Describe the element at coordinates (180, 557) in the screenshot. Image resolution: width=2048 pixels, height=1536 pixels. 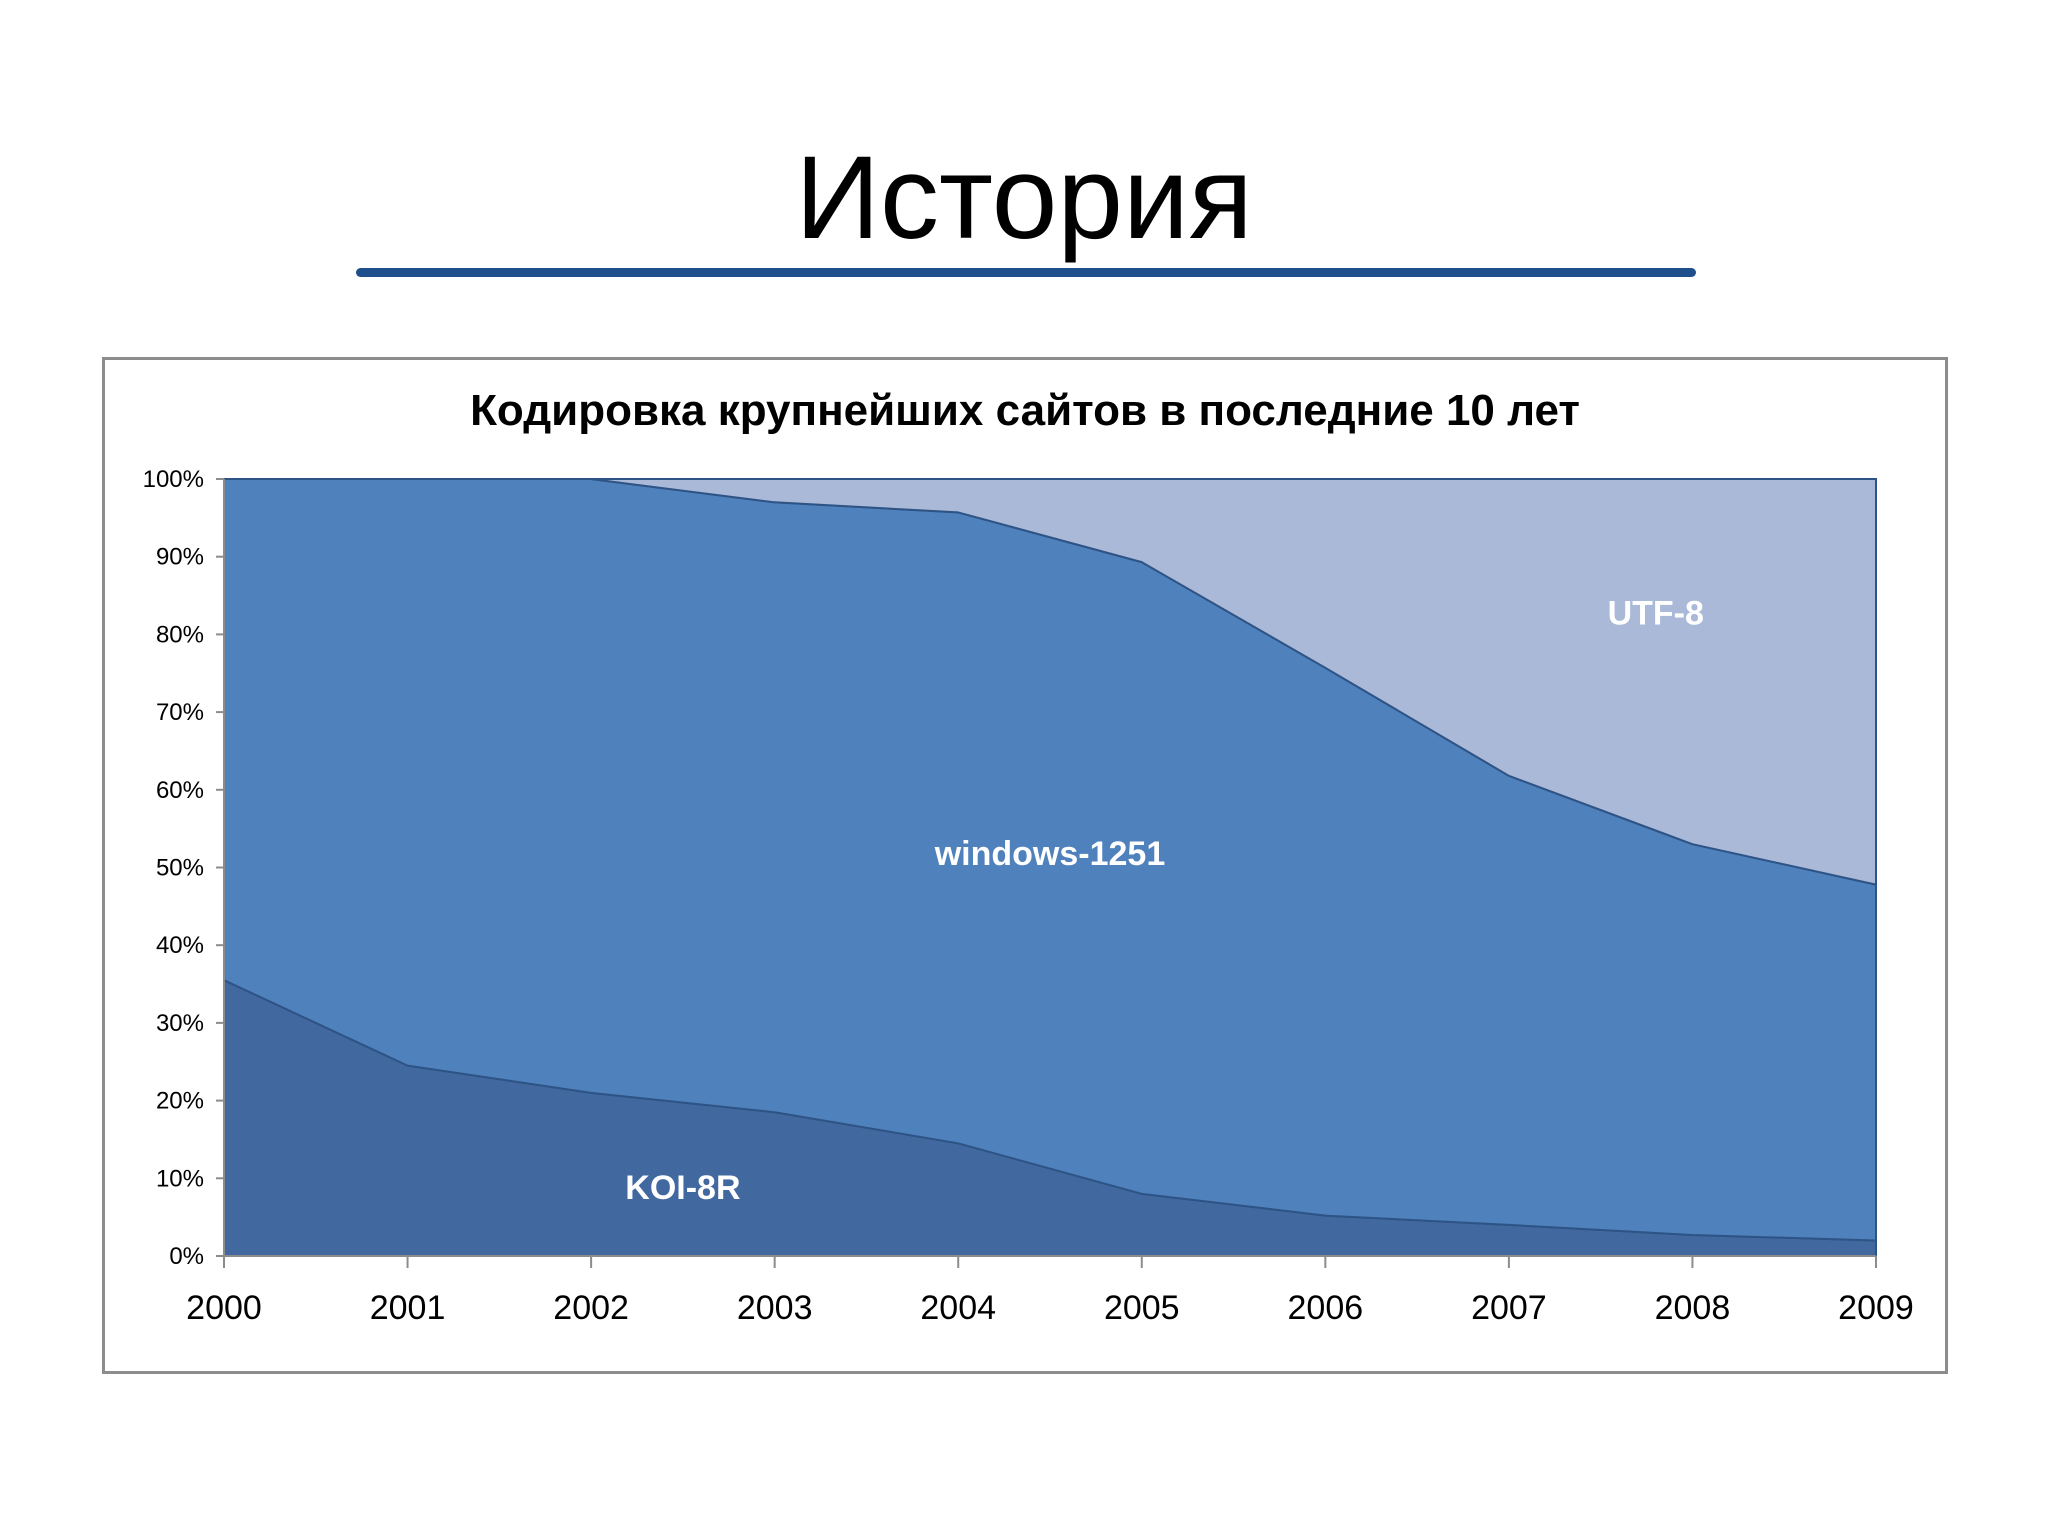
I see `y-tick-label: 90%` at that location.